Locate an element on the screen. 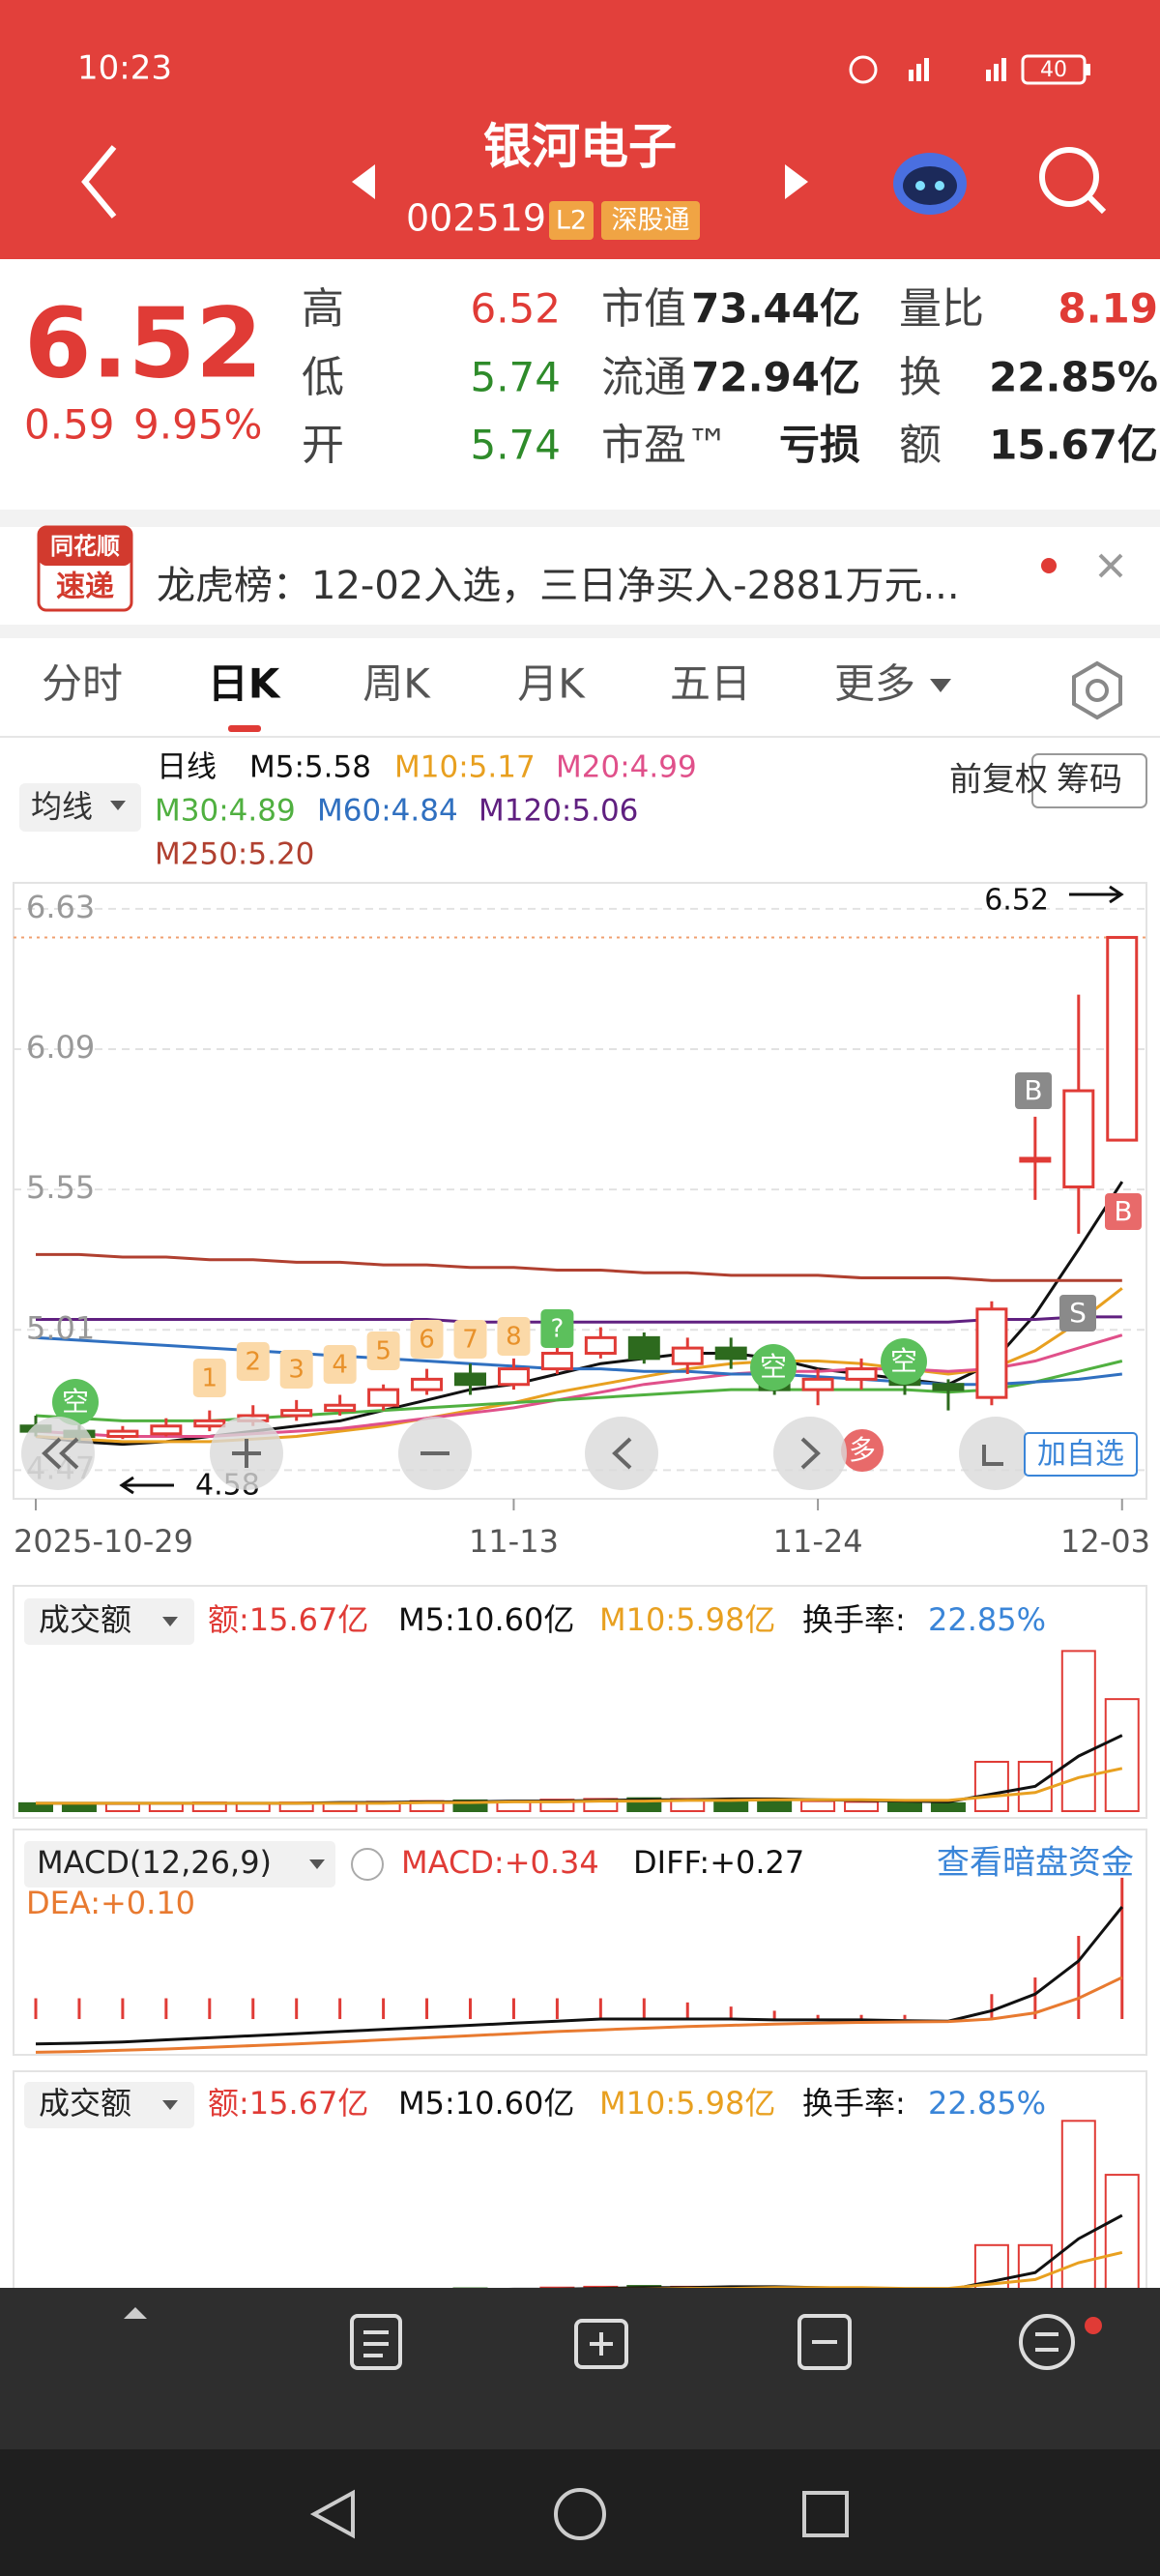  news-logo-top: 同花顺 is located at coordinates (85, 546).